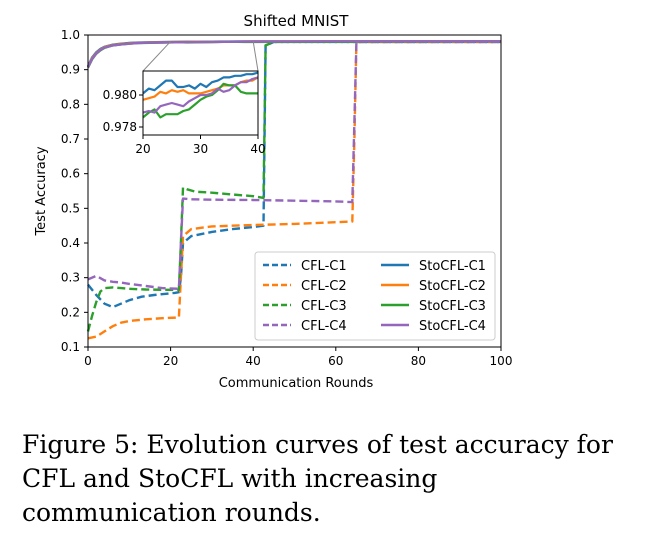  Describe the element at coordinates (296, 383) in the screenshot. I see `x-axis-label: Communication Rounds` at that location.